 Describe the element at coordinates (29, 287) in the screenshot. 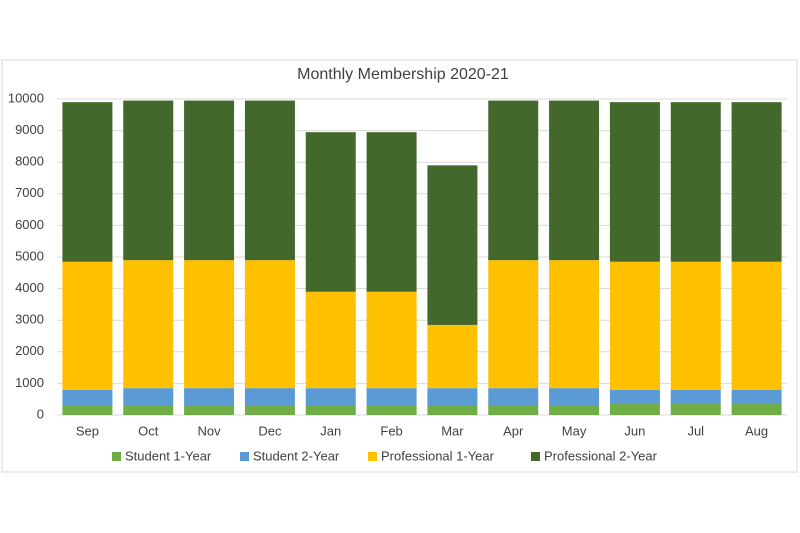

I see `y-tick-label: 4000` at that location.